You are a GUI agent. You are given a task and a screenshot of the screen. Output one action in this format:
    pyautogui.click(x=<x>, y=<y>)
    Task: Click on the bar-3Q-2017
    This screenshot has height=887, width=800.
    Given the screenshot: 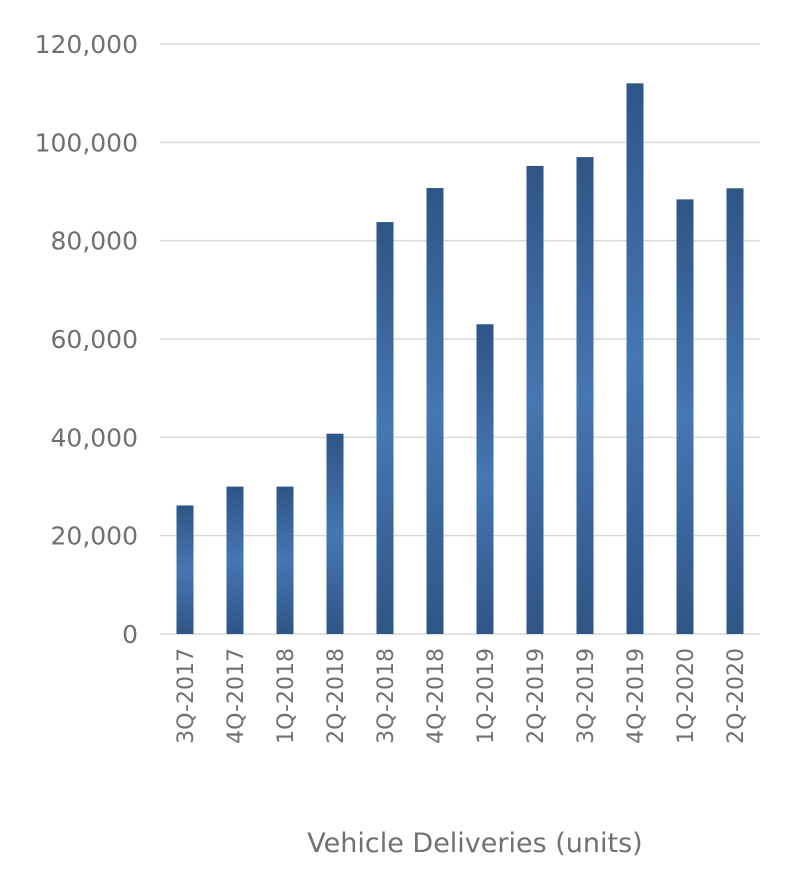 What is the action you would take?
    pyautogui.click(x=185, y=569)
    